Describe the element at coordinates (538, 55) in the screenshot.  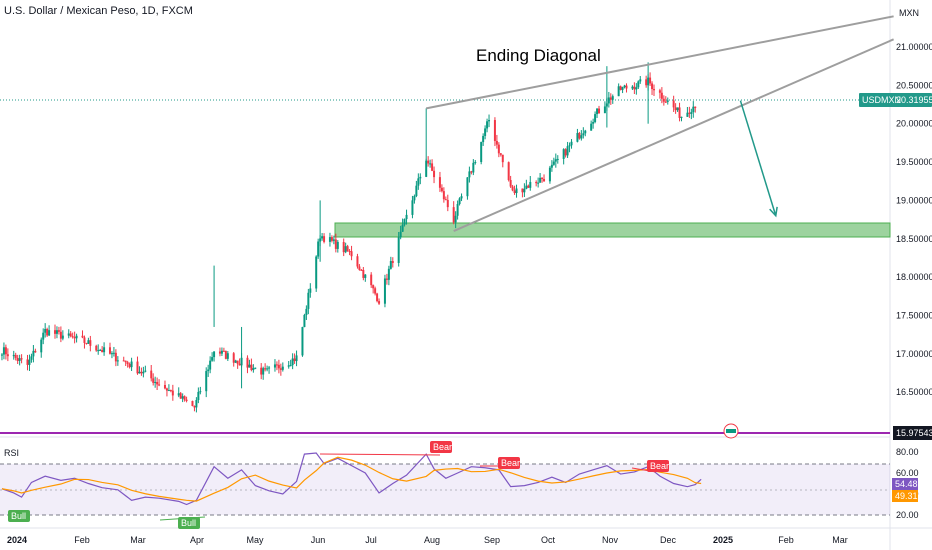
I see `pattern-label: Ending Diagonal` at that location.